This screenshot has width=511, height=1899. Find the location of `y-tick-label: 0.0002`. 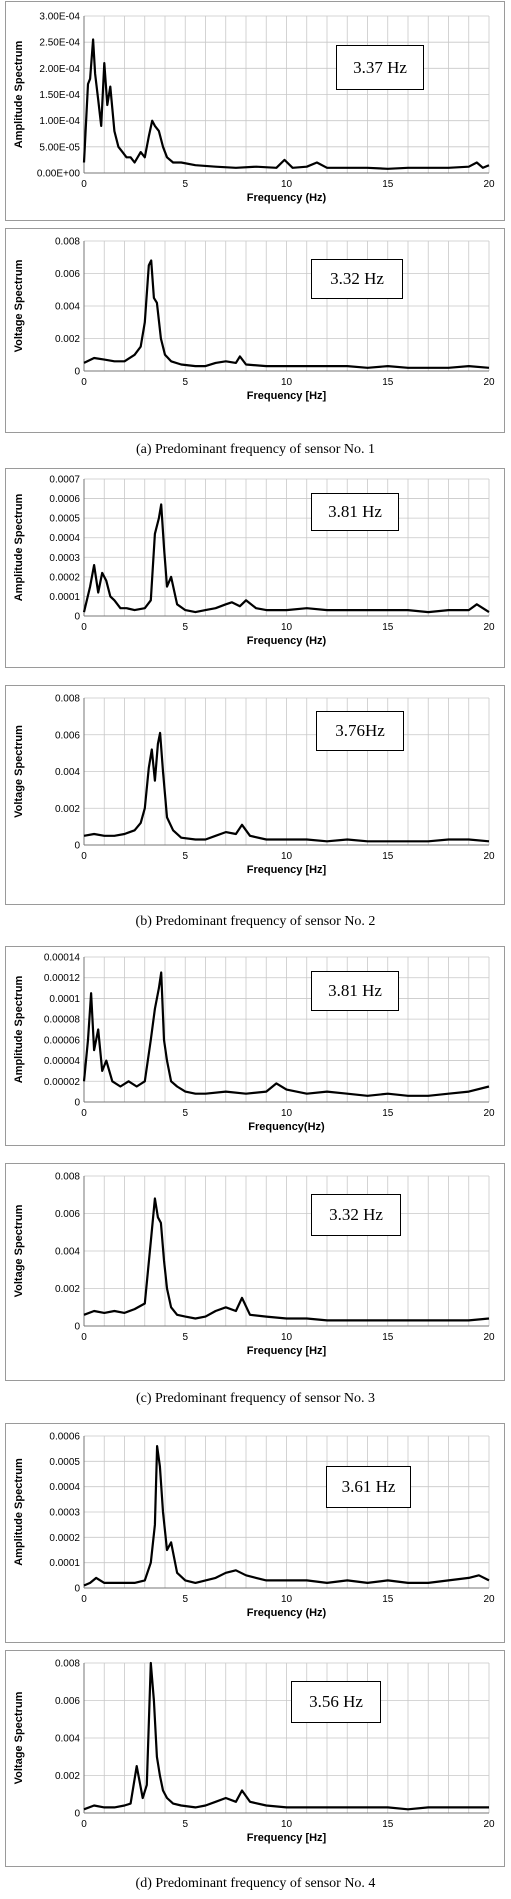

y-tick-label: 0.0002 is located at coordinates (64, 577).